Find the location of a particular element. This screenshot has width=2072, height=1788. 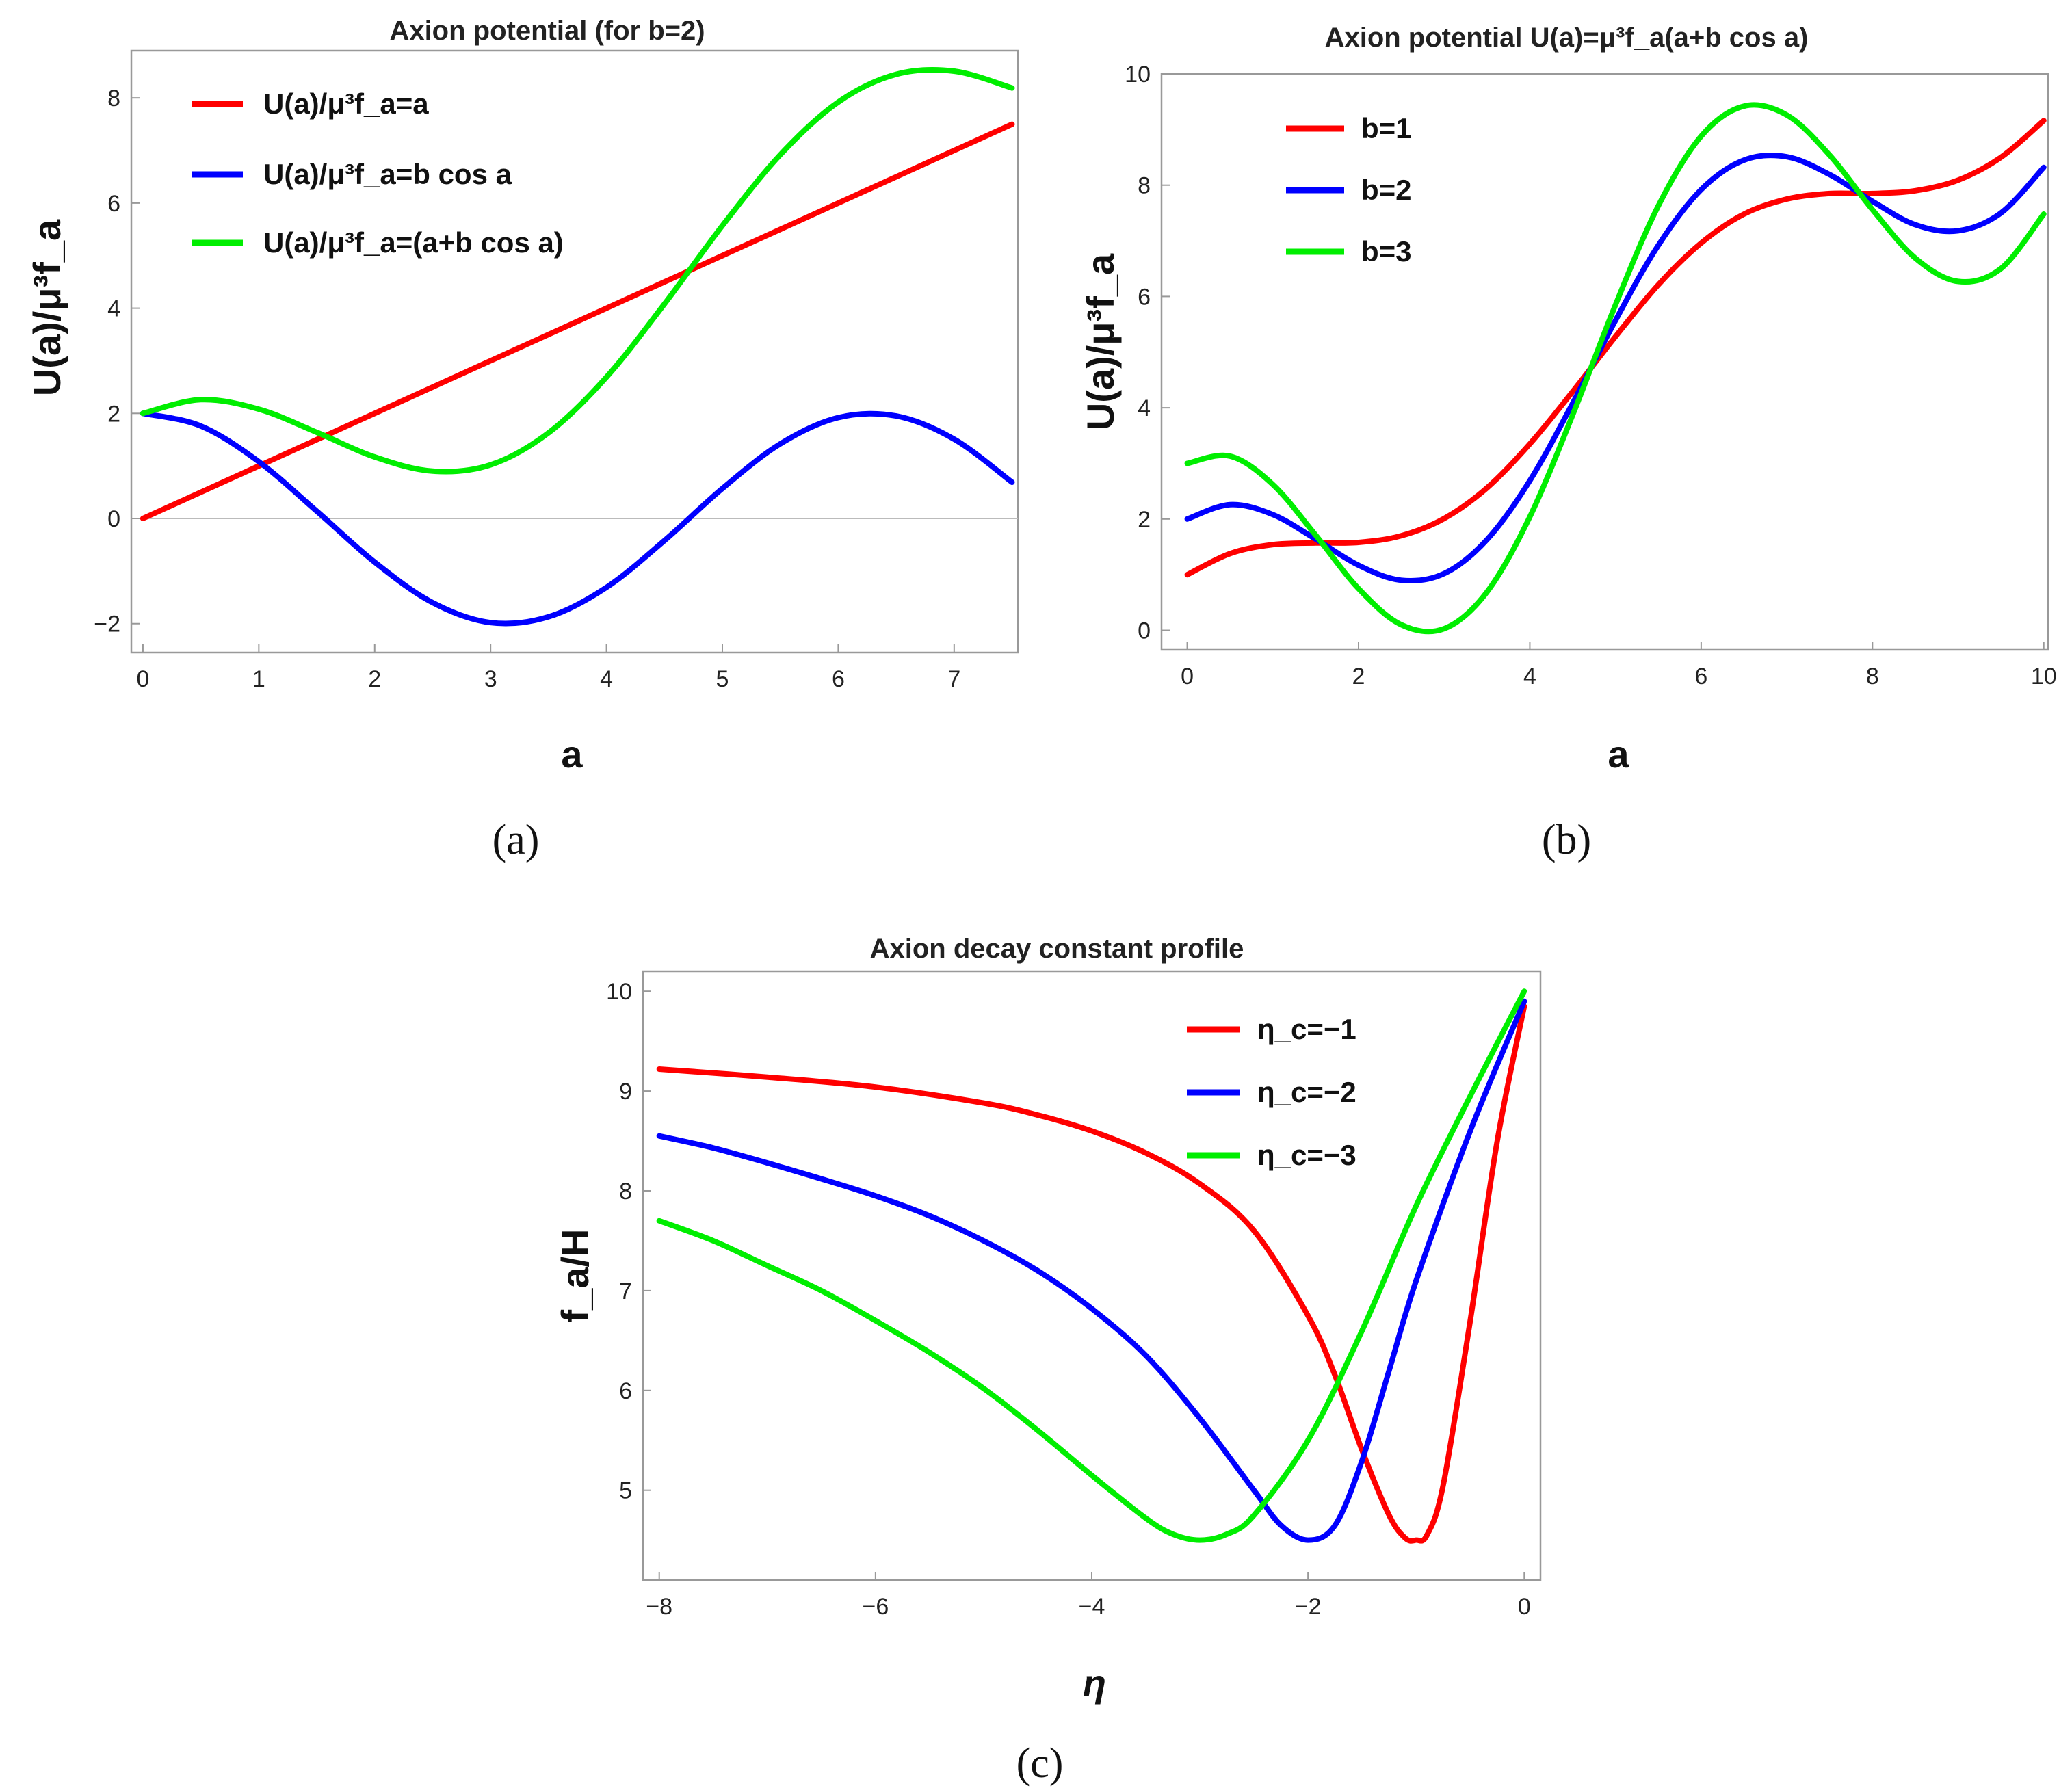

panel-a-title: Axion potential (for b=2) is located at coordinates (547, 31).